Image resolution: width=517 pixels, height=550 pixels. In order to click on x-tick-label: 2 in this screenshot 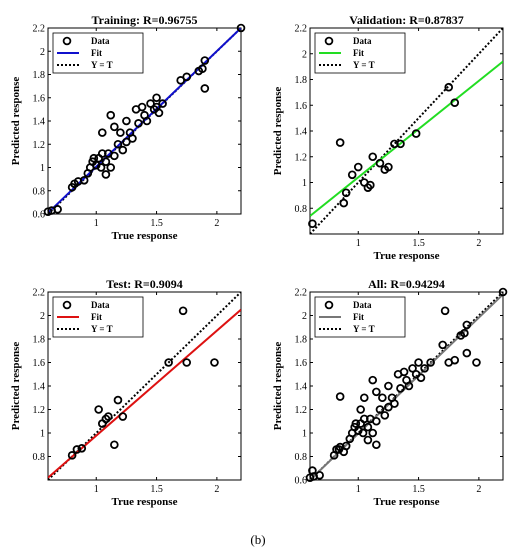, I will do `click(478, 243)`.